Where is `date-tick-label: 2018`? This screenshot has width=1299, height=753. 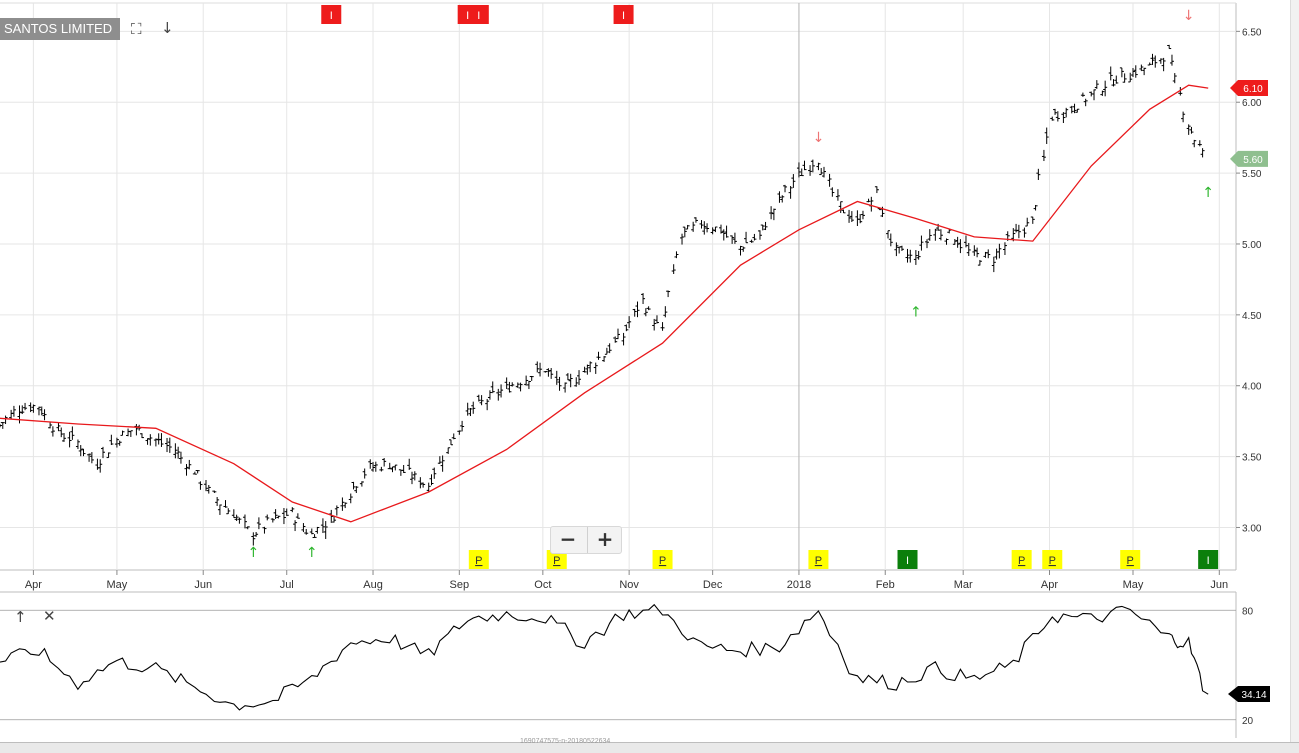
date-tick-label: 2018 is located at coordinates (799, 585).